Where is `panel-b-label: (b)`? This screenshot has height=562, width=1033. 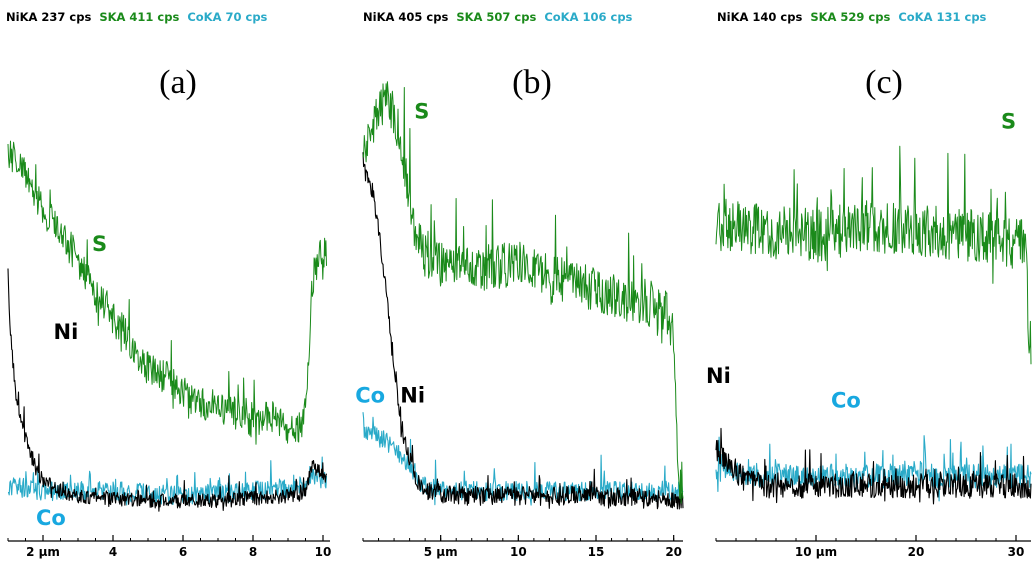 panel-b-label: (b) is located at coordinates (532, 82).